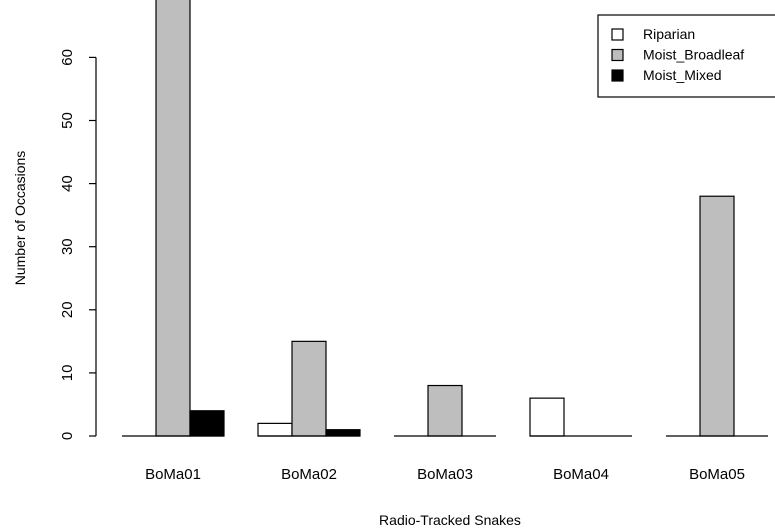  I want to click on legend-swatch-moist-broadleaf, so click(617, 55).